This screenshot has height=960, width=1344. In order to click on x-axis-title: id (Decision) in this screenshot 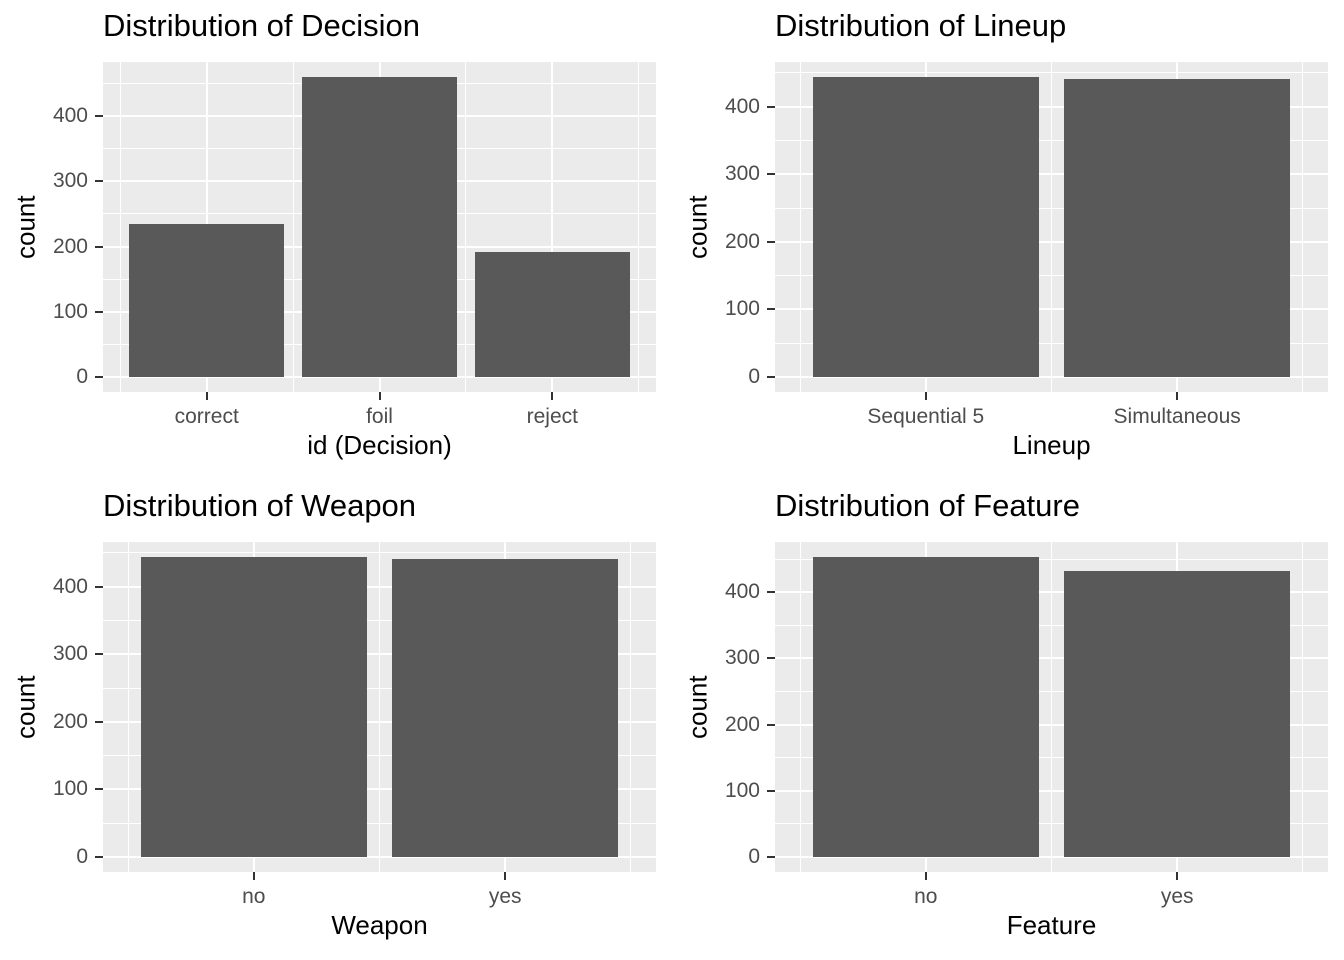, I will do `click(379, 445)`.